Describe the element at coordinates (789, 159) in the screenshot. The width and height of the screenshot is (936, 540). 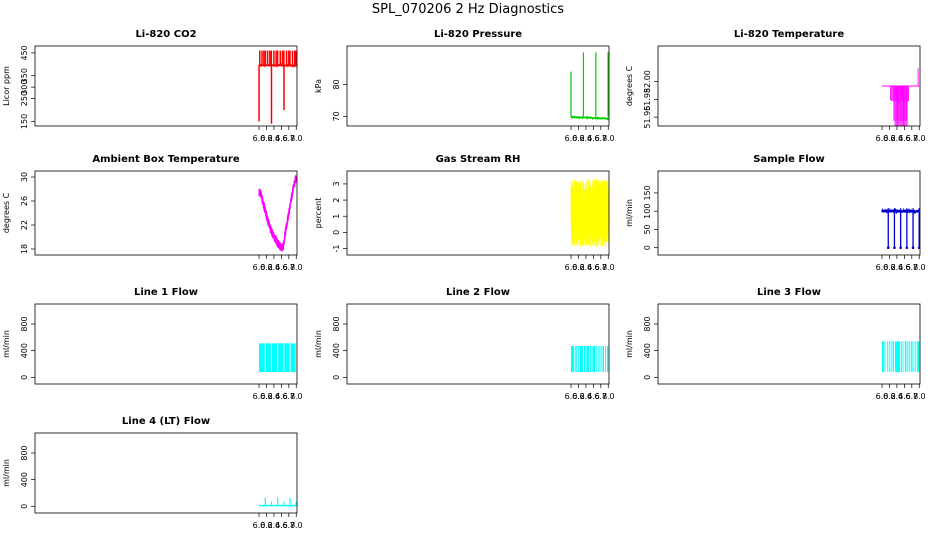
I see `chart-title: Sample Flow` at that location.